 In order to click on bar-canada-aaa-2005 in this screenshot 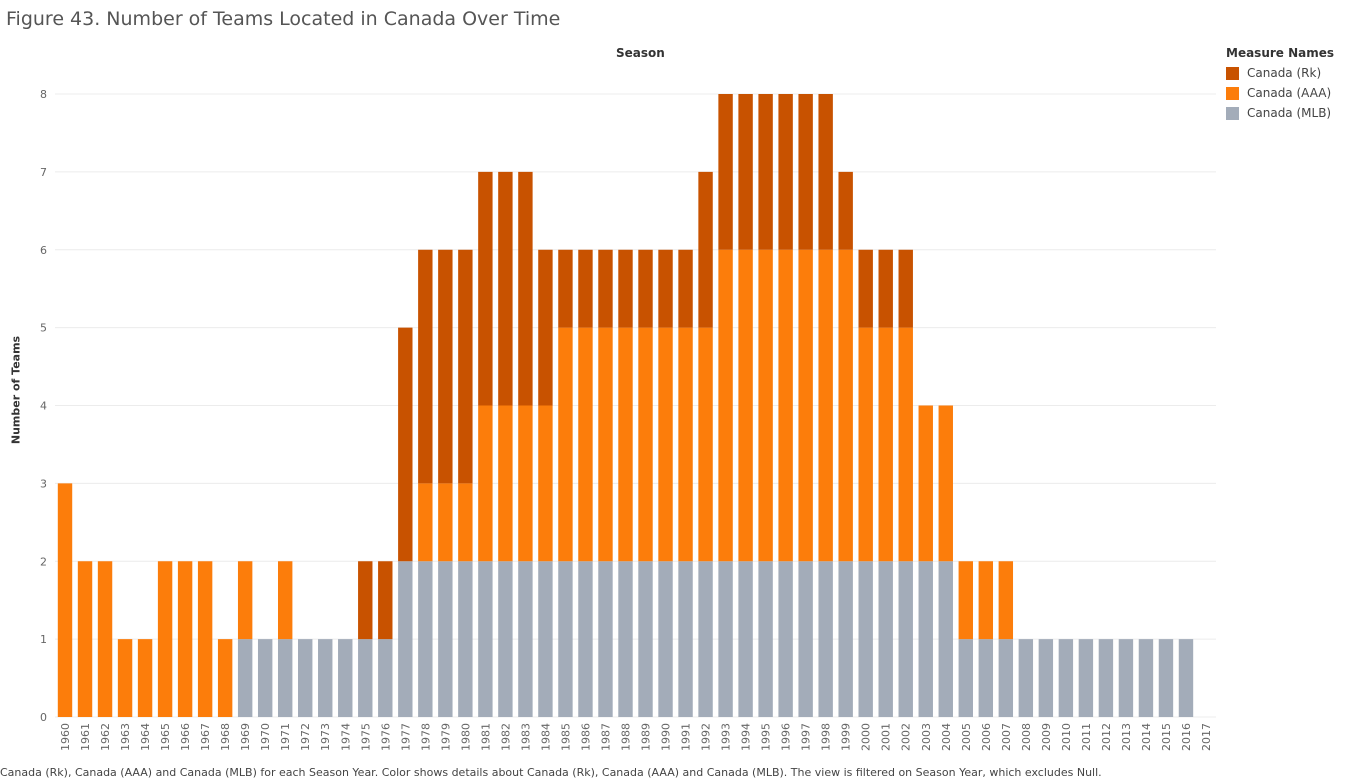, I will do `click(965, 600)`.